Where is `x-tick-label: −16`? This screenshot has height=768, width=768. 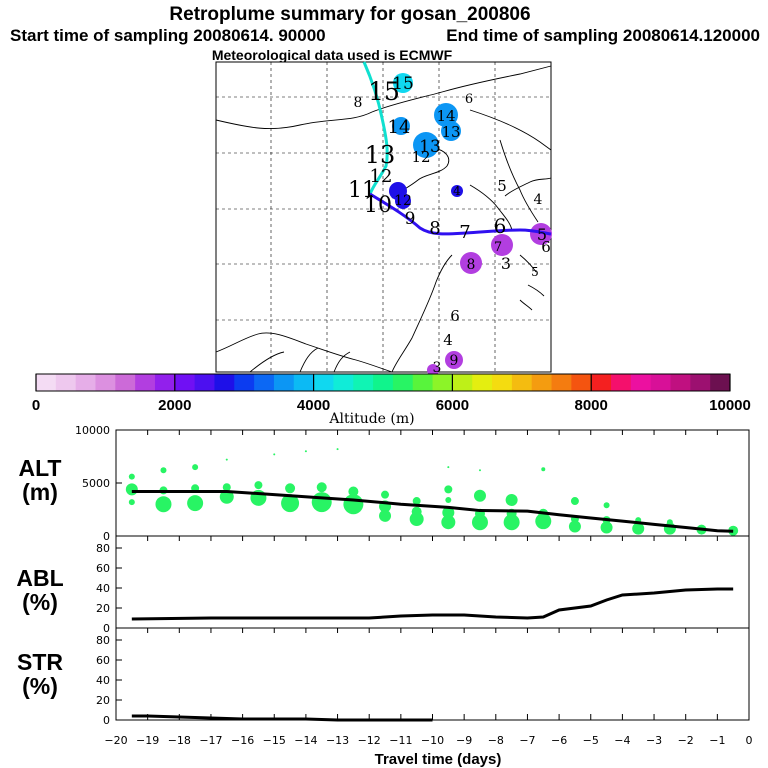 x-tick-label: −16 is located at coordinates (242, 740).